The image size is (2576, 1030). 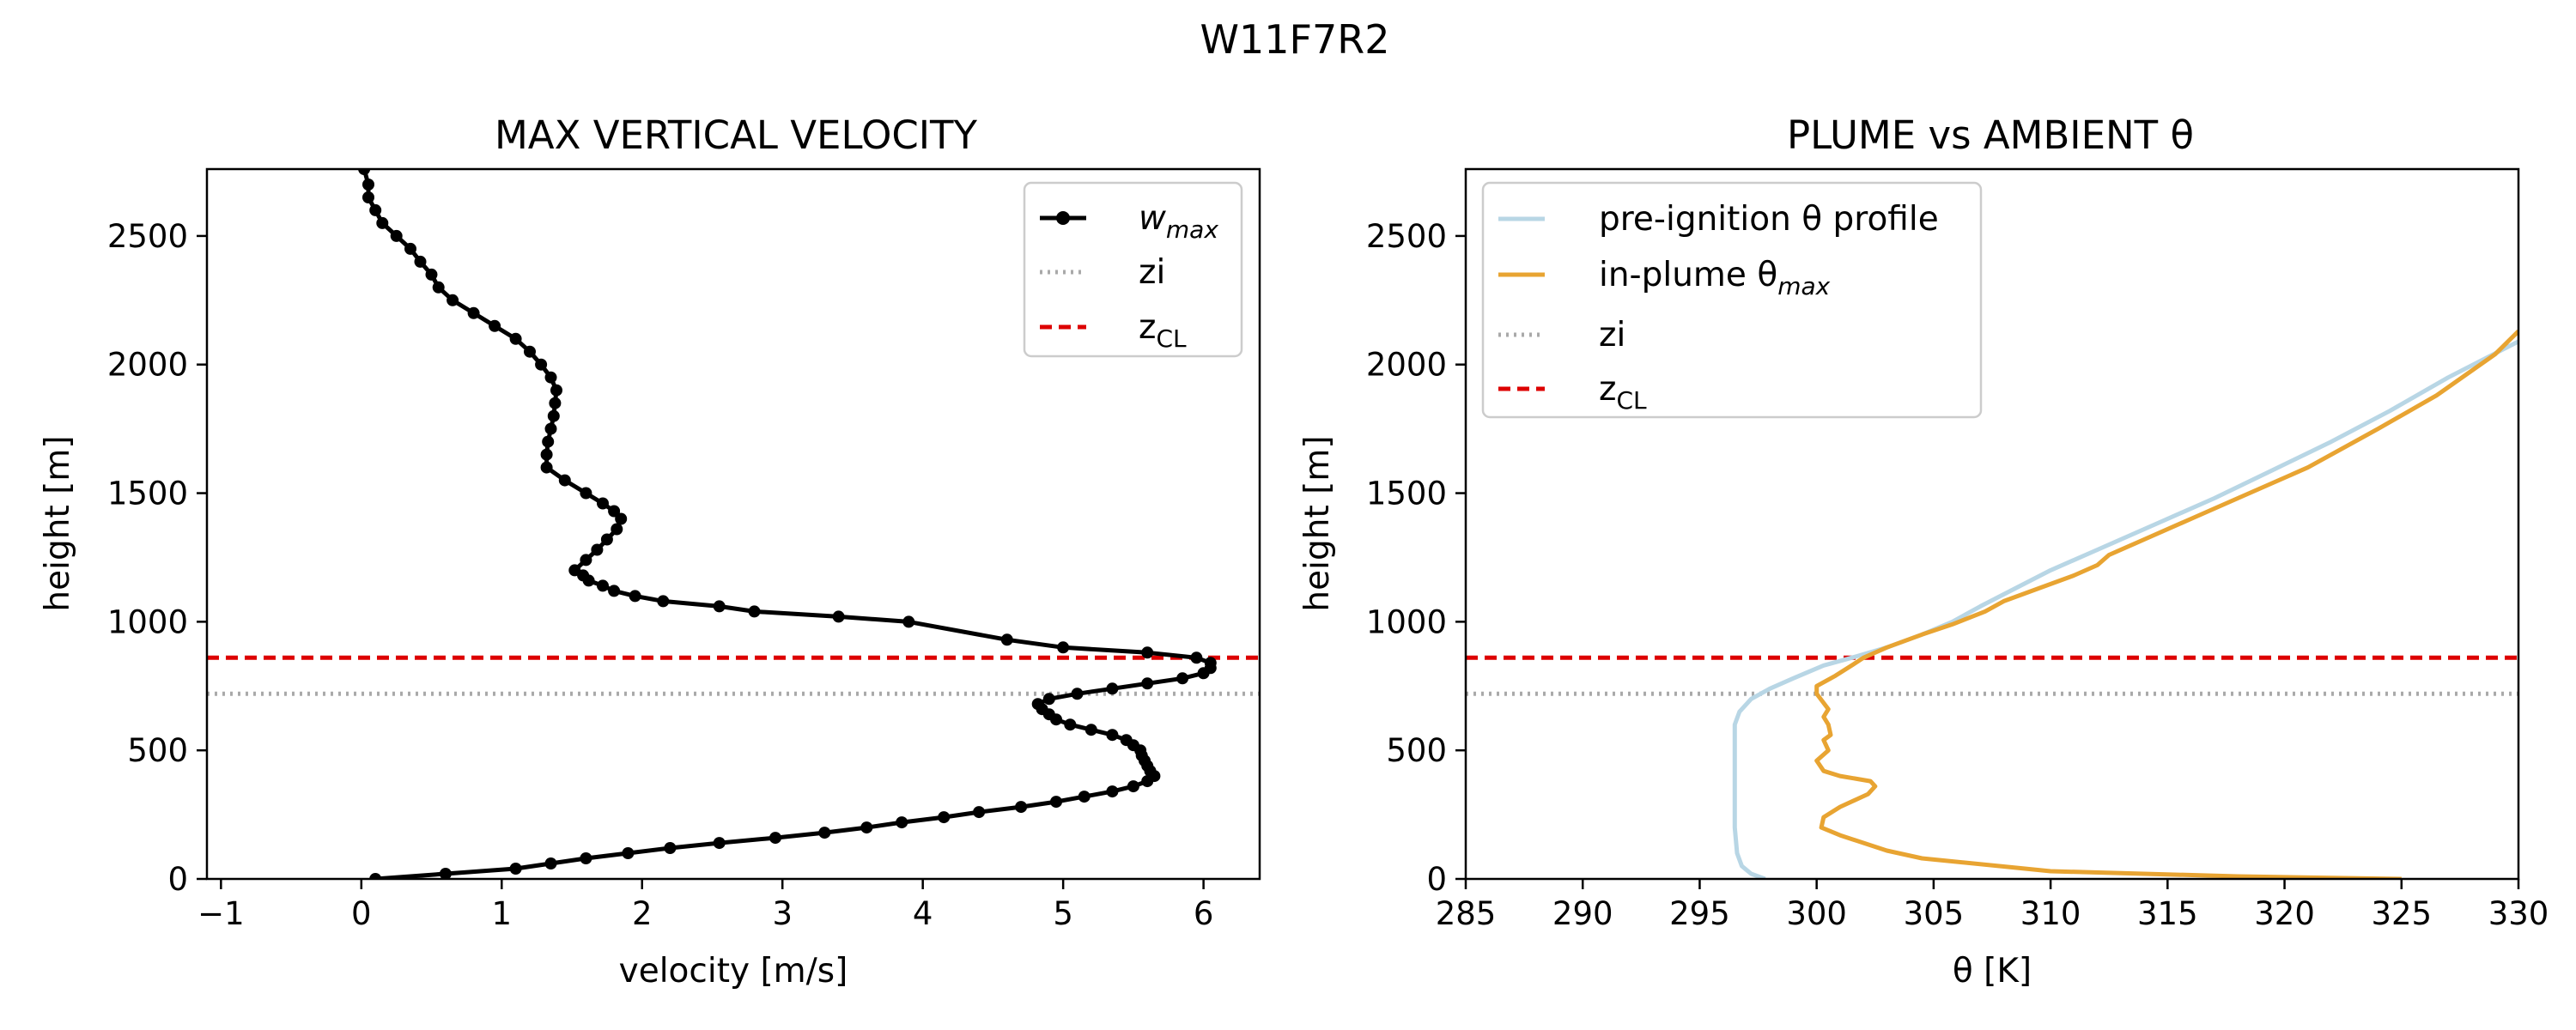 I want to click on velocity-x-tick-label: 6, so click(x=1204, y=913).